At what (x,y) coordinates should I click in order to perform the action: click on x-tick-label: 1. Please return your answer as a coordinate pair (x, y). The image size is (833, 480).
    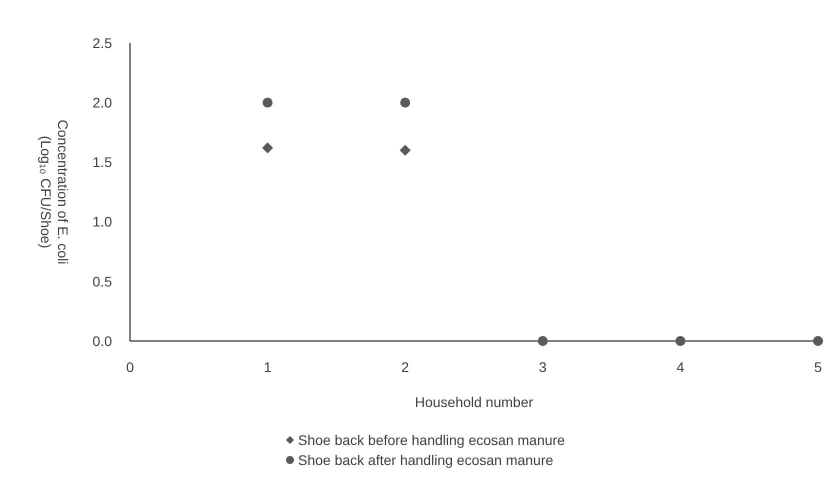
    Looking at the image, I should click on (268, 367).